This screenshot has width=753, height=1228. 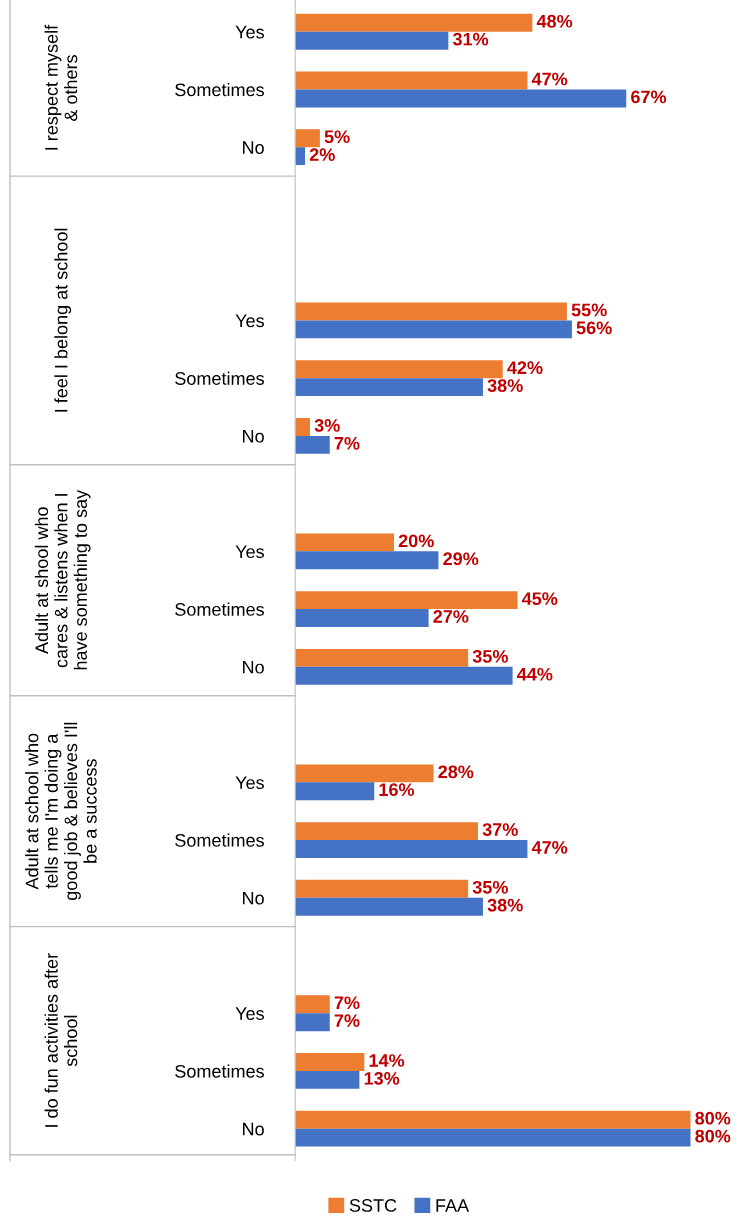 I want to click on data-label: 44%, so click(x=535, y=674).